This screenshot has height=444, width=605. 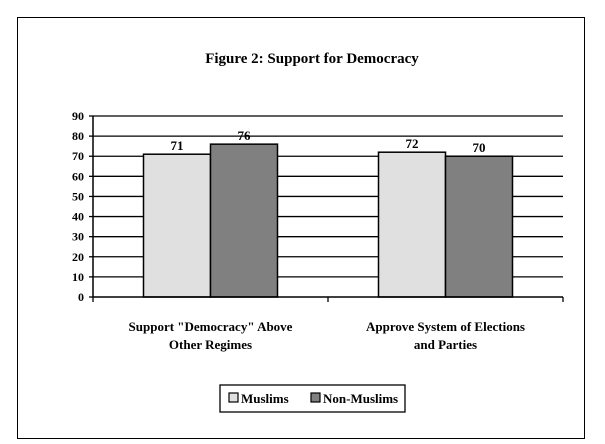 What do you see at coordinates (78, 156) in the screenshot?
I see `y-tick-label: 70` at bounding box center [78, 156].